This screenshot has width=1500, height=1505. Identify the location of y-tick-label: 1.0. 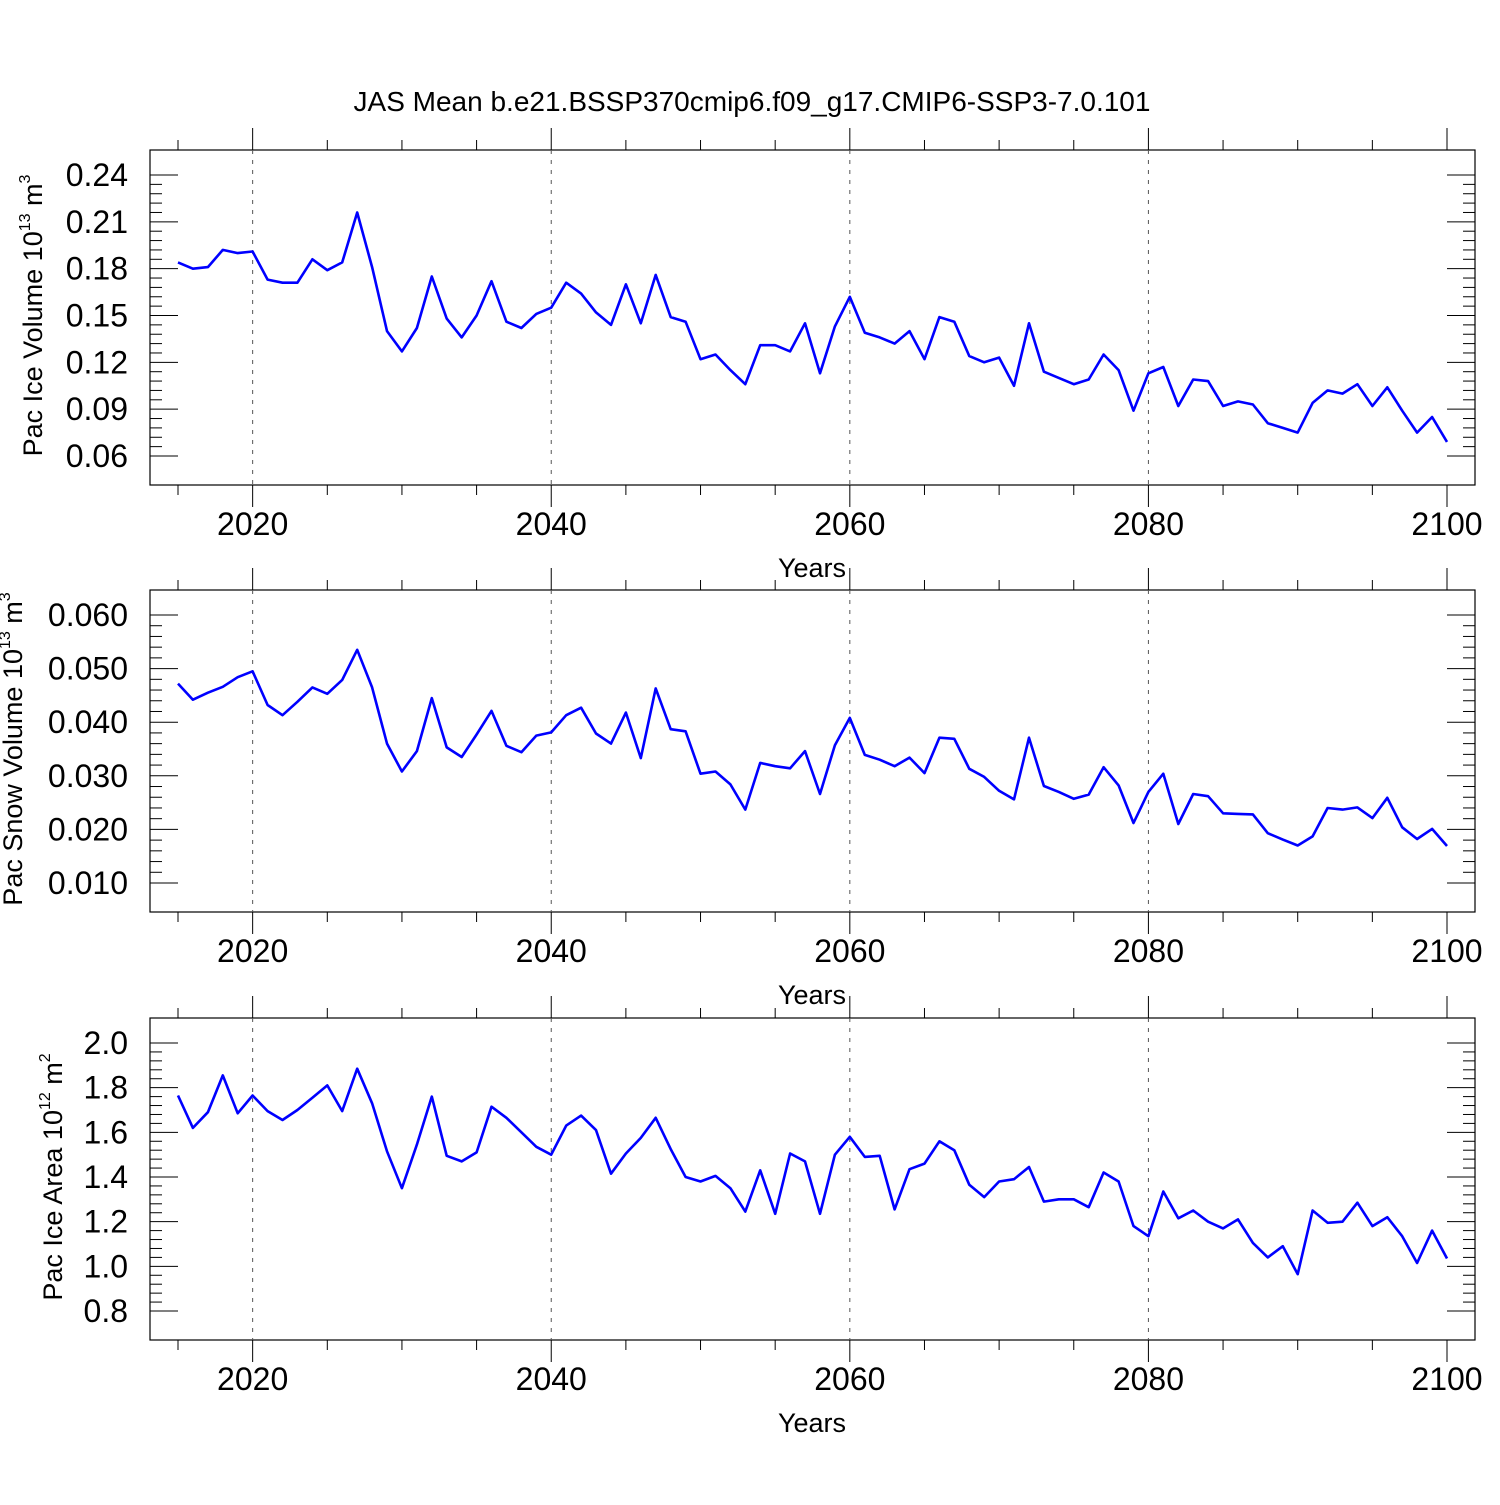
(106, 1266).